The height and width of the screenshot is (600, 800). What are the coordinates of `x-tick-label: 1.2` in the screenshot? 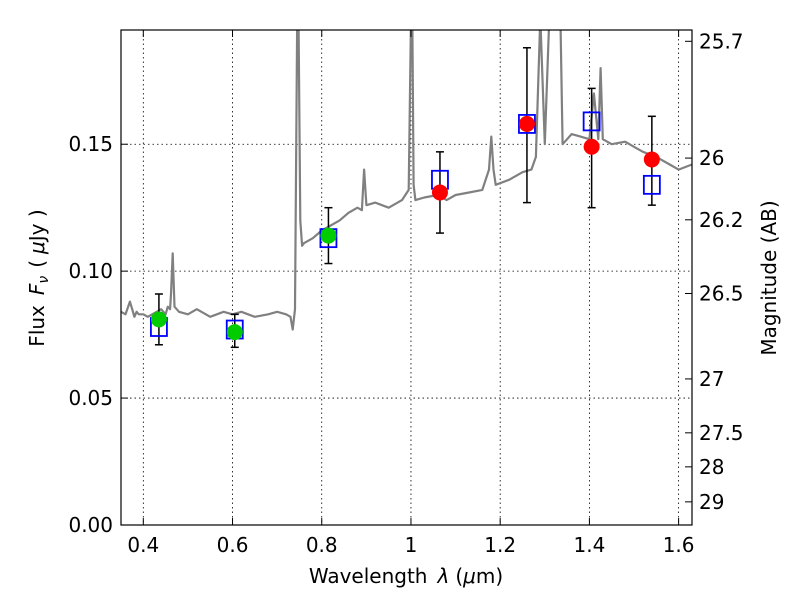 It's located at (500, 545).